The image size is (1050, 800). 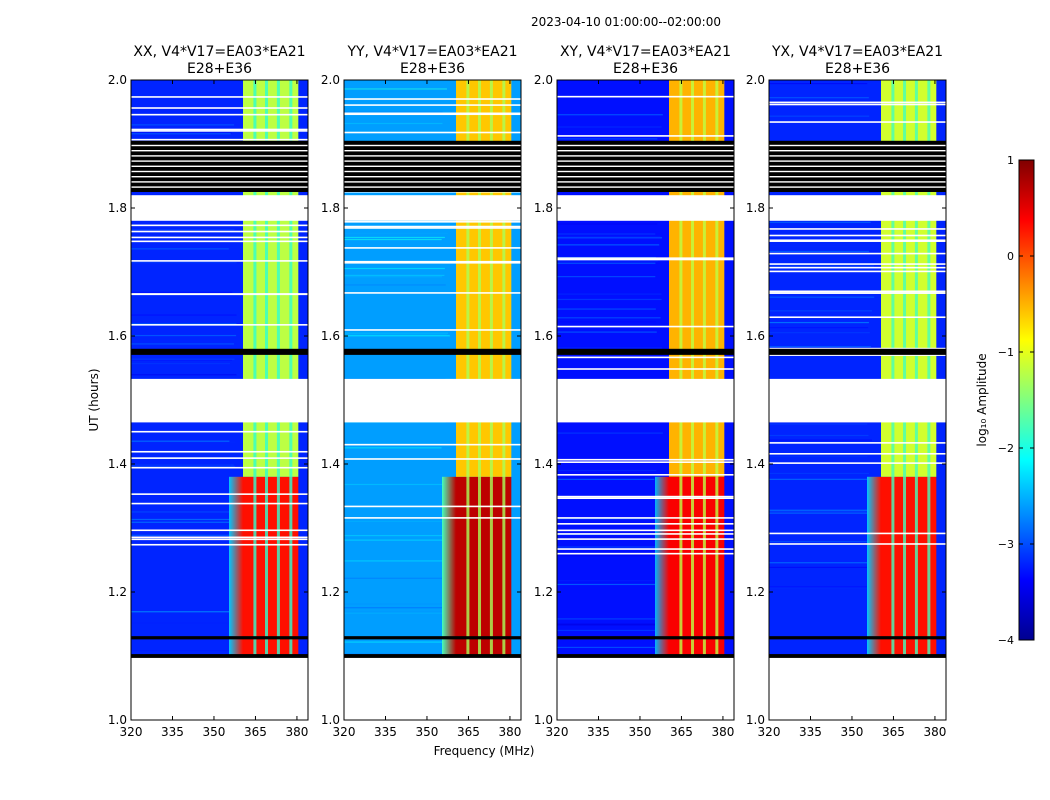 What do you see at coordinates (484, 751) in the screenshot?
I see `x-axis-label: Frequency (MHz)` at bounding box center [484, 751].